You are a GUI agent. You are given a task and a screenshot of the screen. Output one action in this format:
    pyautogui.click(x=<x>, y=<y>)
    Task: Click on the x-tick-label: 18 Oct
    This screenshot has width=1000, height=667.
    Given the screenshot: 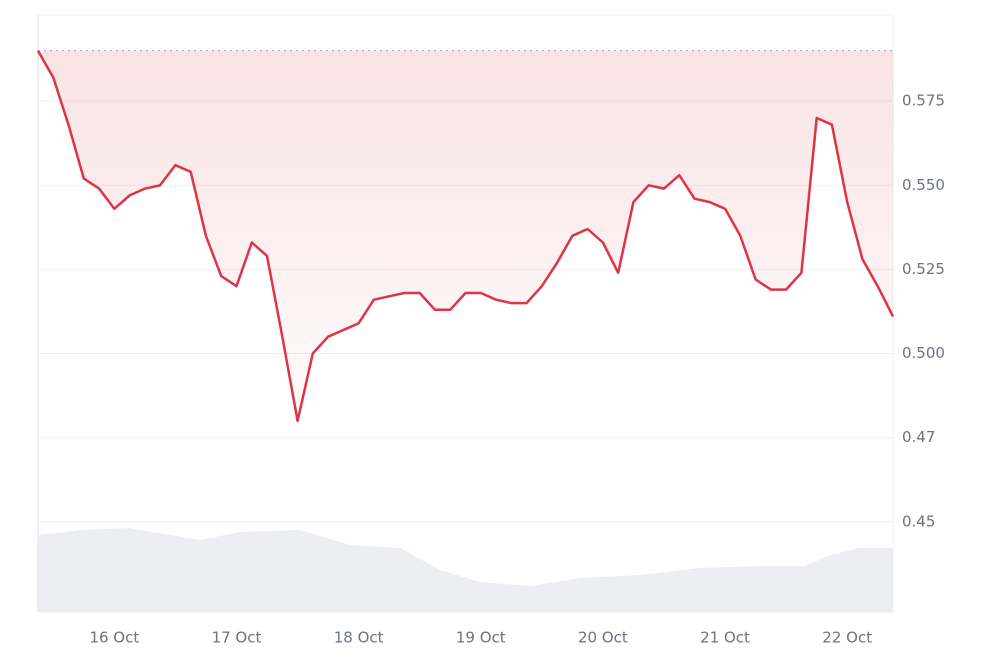 What is the action you would take?
    pyautogui.click(x=359, y=638)
    